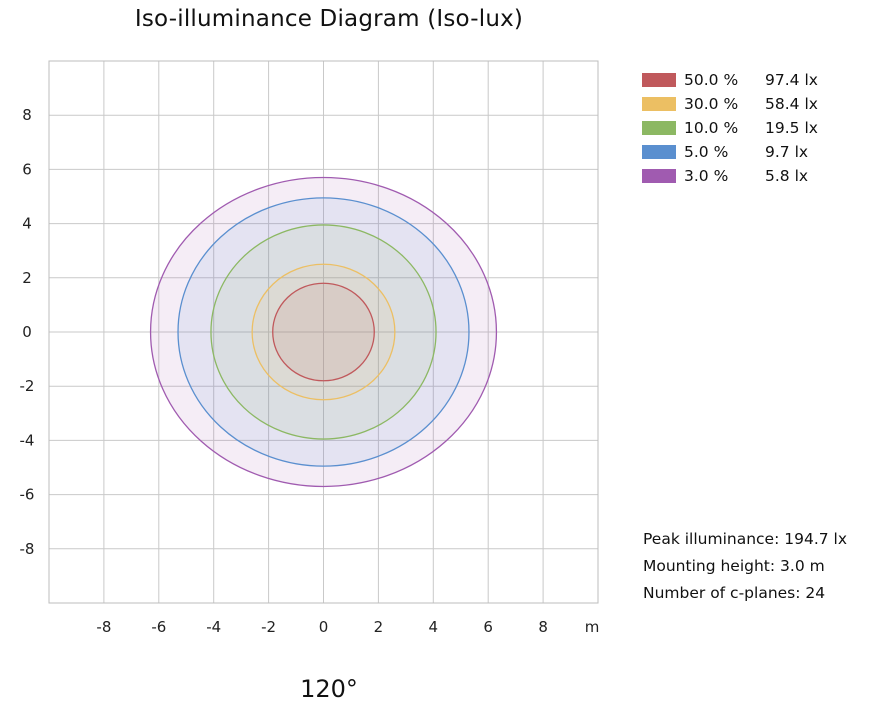 The image size is (878, 724). What do you see at coordinates (268, 627) in the screenshot?
I see `x-tick-label: -2` at bounding box center [268, 627].